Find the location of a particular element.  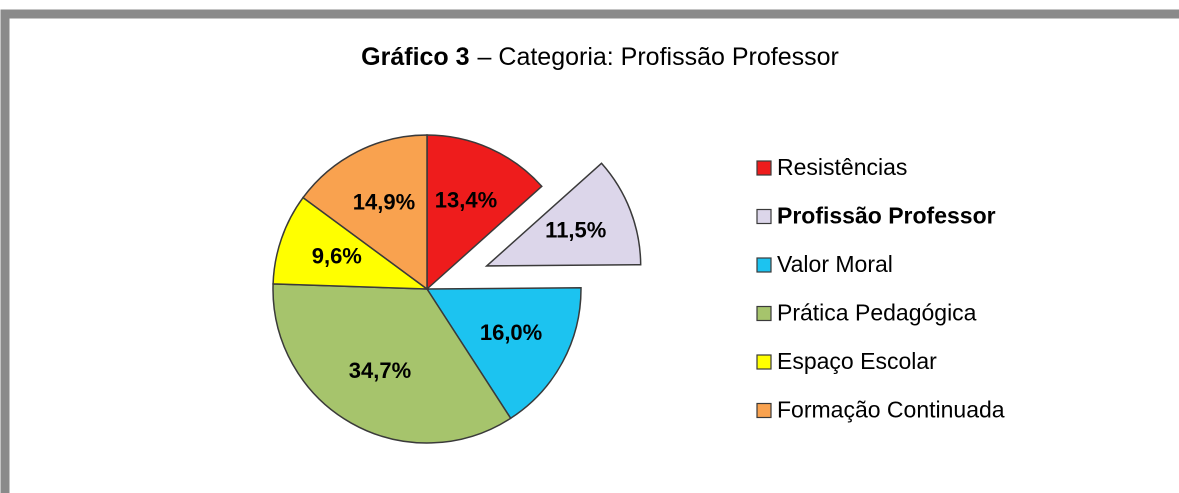

title-text: – Categoria: Profissão Professor is located at coordinates (658, 57).